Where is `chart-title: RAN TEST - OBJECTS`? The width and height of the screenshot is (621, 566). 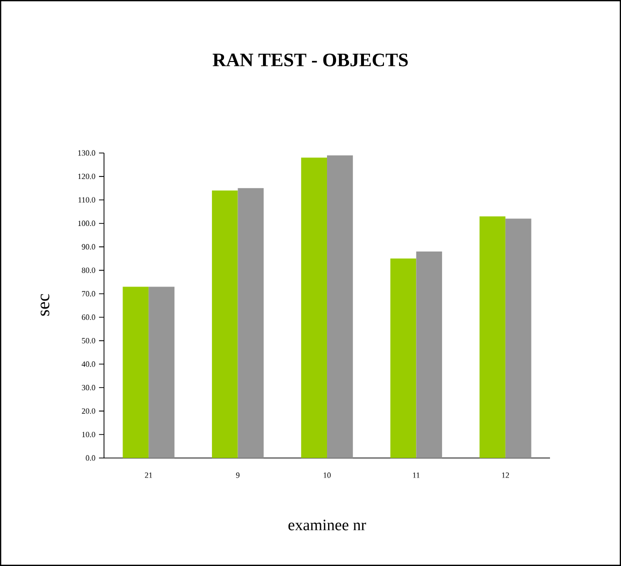 chart-title: RAN TEST - OBJECTS is located at coordinates (310, 60).